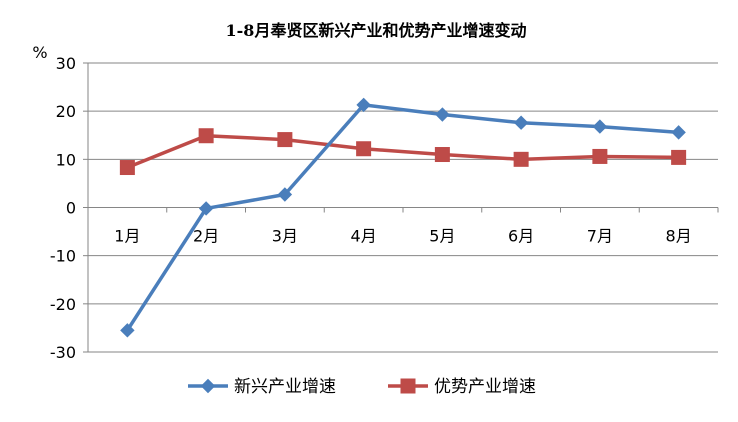  What do you see at coordinates (285, 387) in the screenshot?
I see `legend-label: 新兴产业增速` at bounding box center [285, 387].